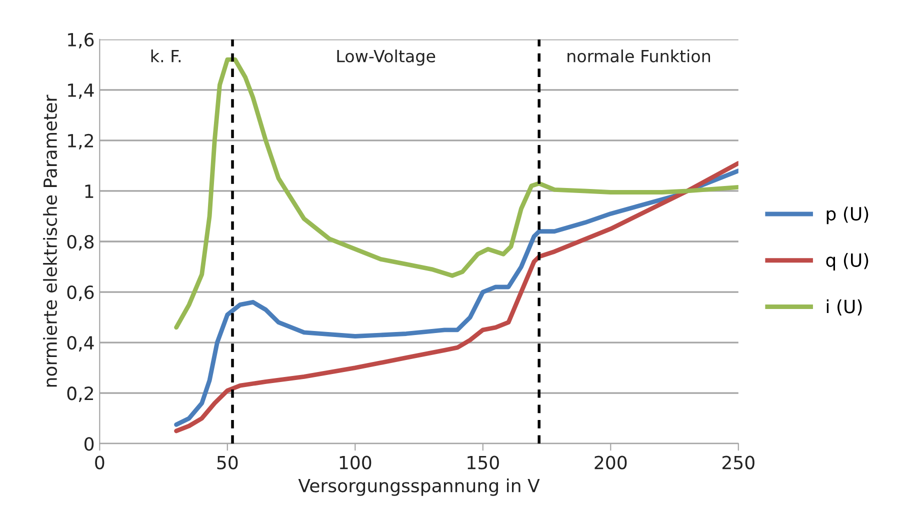  Describe the element at coordinates (80, 293) in the screenshot. I see `y-tick-label: 0,6` at that location.